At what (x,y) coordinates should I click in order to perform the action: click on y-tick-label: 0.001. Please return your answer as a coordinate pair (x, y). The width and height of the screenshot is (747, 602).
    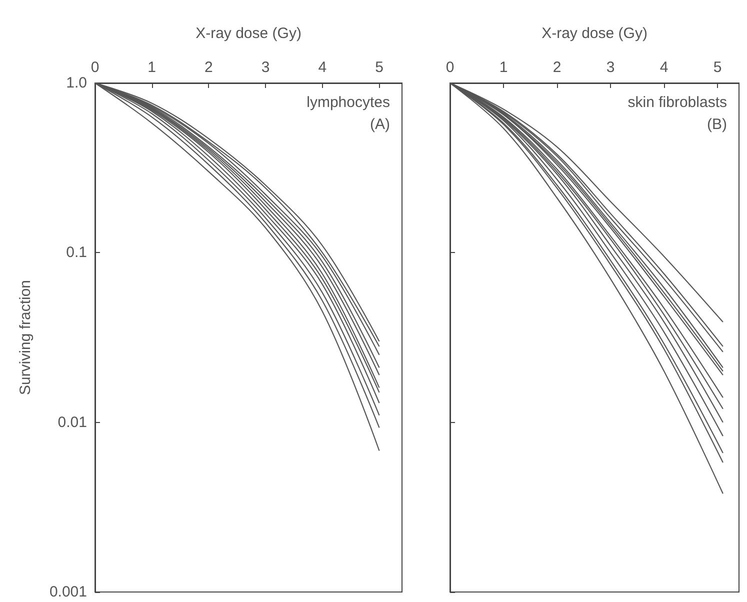
    Looking at the image, I should click on (68, 592).